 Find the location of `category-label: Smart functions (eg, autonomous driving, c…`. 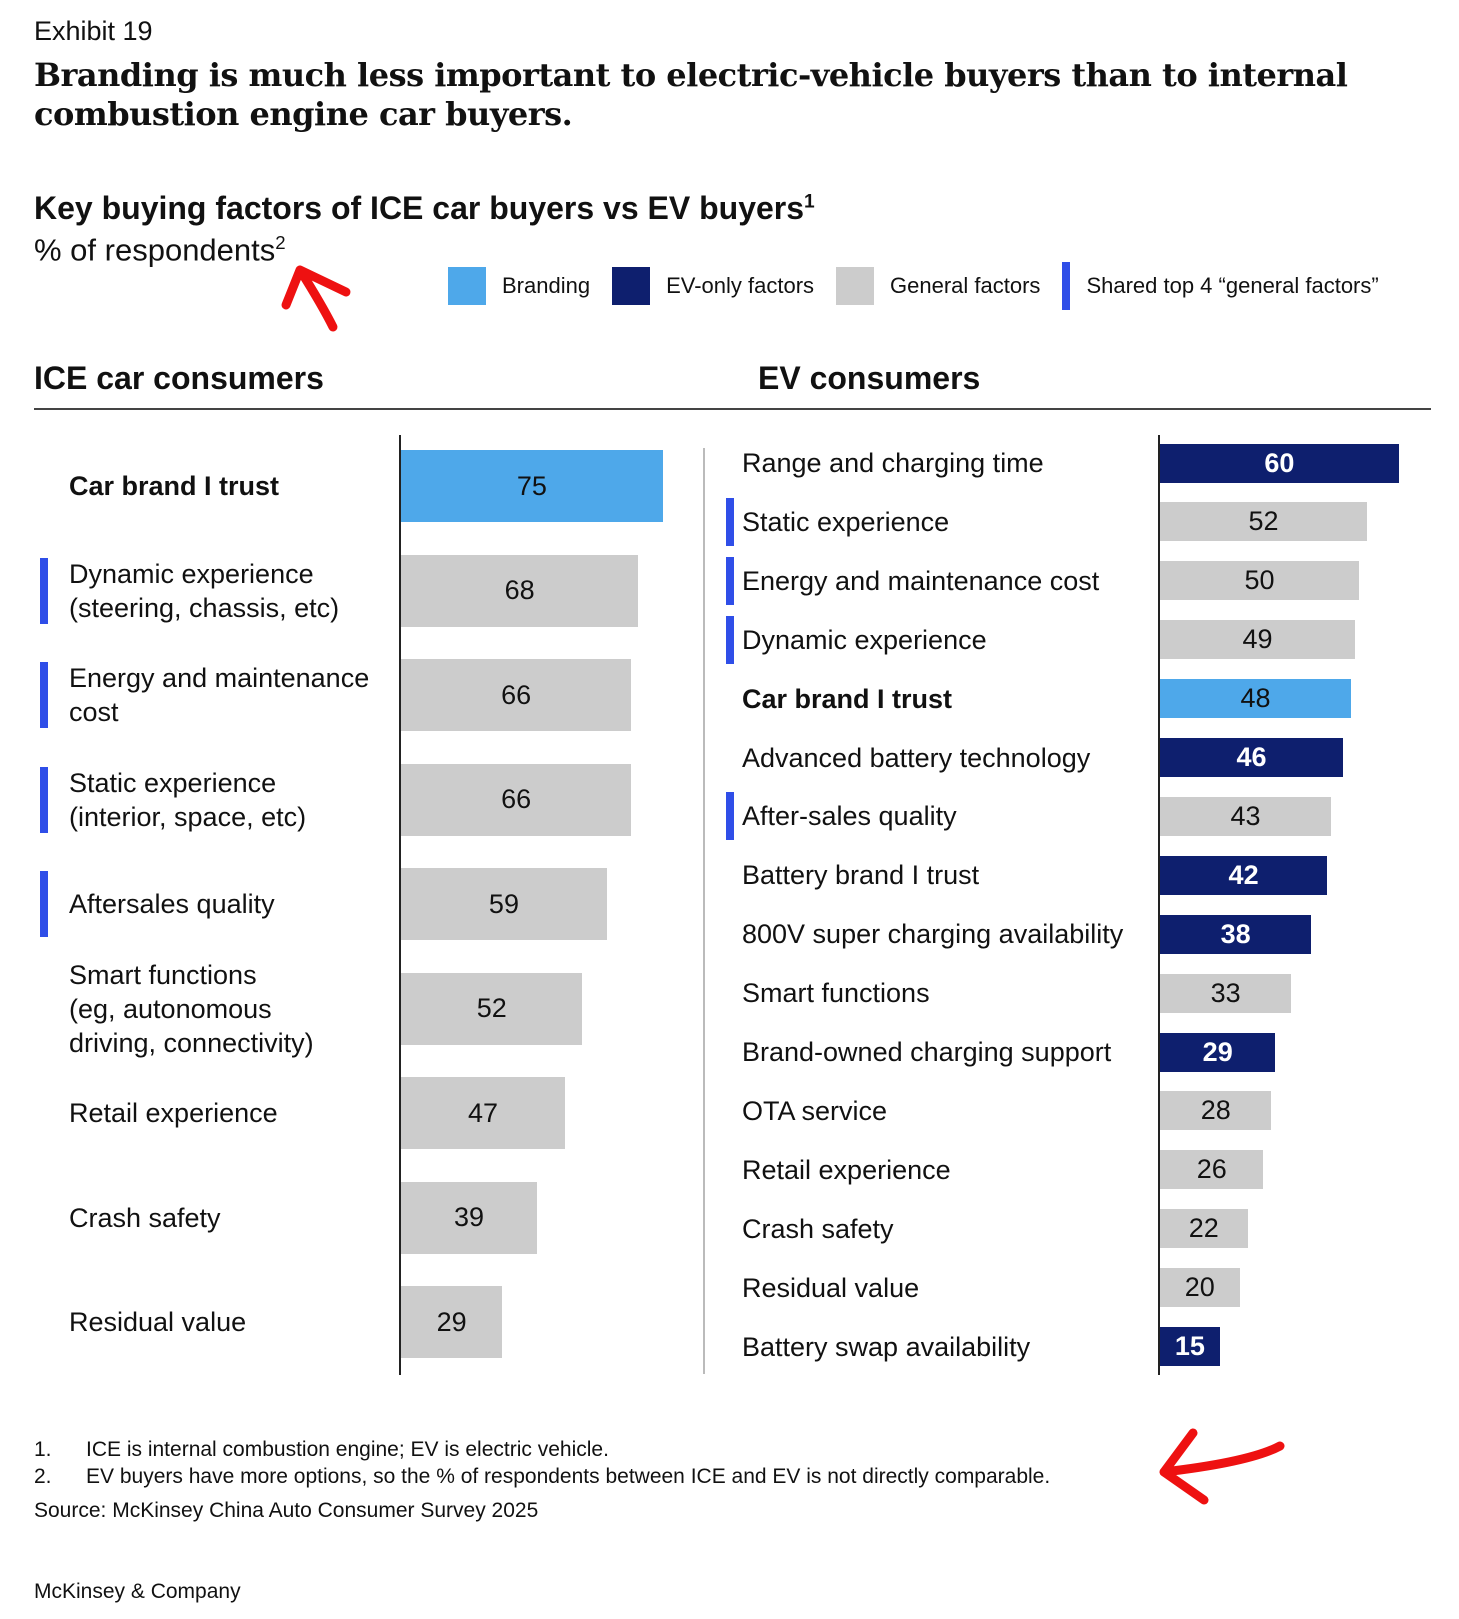

category-label: Smart functions (eg, autonomous driving, c… is located at coordinates (191, 1008).